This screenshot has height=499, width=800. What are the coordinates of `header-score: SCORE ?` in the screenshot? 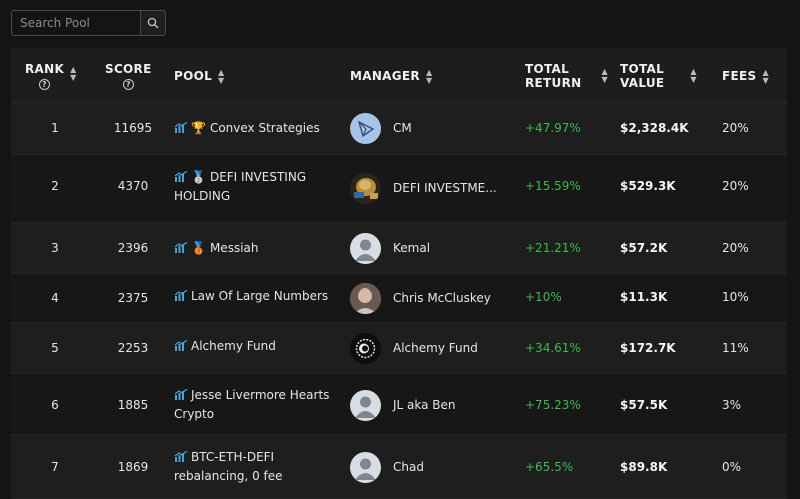 It's located at (128, 76).